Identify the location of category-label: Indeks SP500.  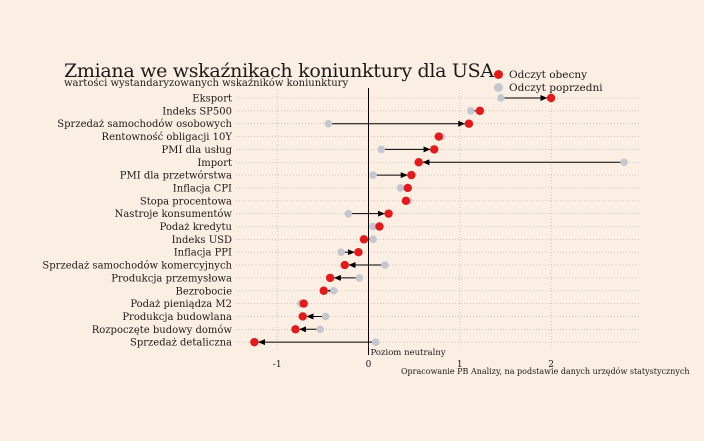
(197, 111).